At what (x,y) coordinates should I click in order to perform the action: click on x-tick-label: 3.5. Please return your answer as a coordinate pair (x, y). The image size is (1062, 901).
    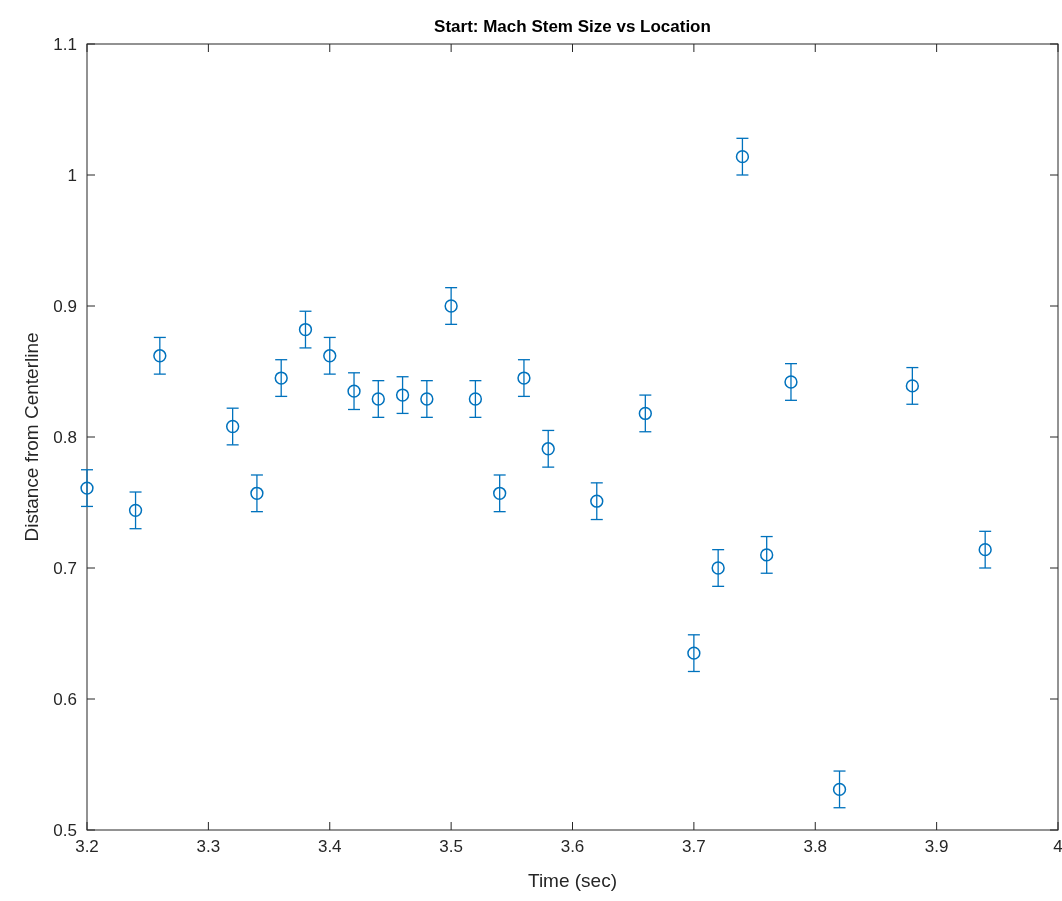
    Looking at the image, I should click on (451, 846).